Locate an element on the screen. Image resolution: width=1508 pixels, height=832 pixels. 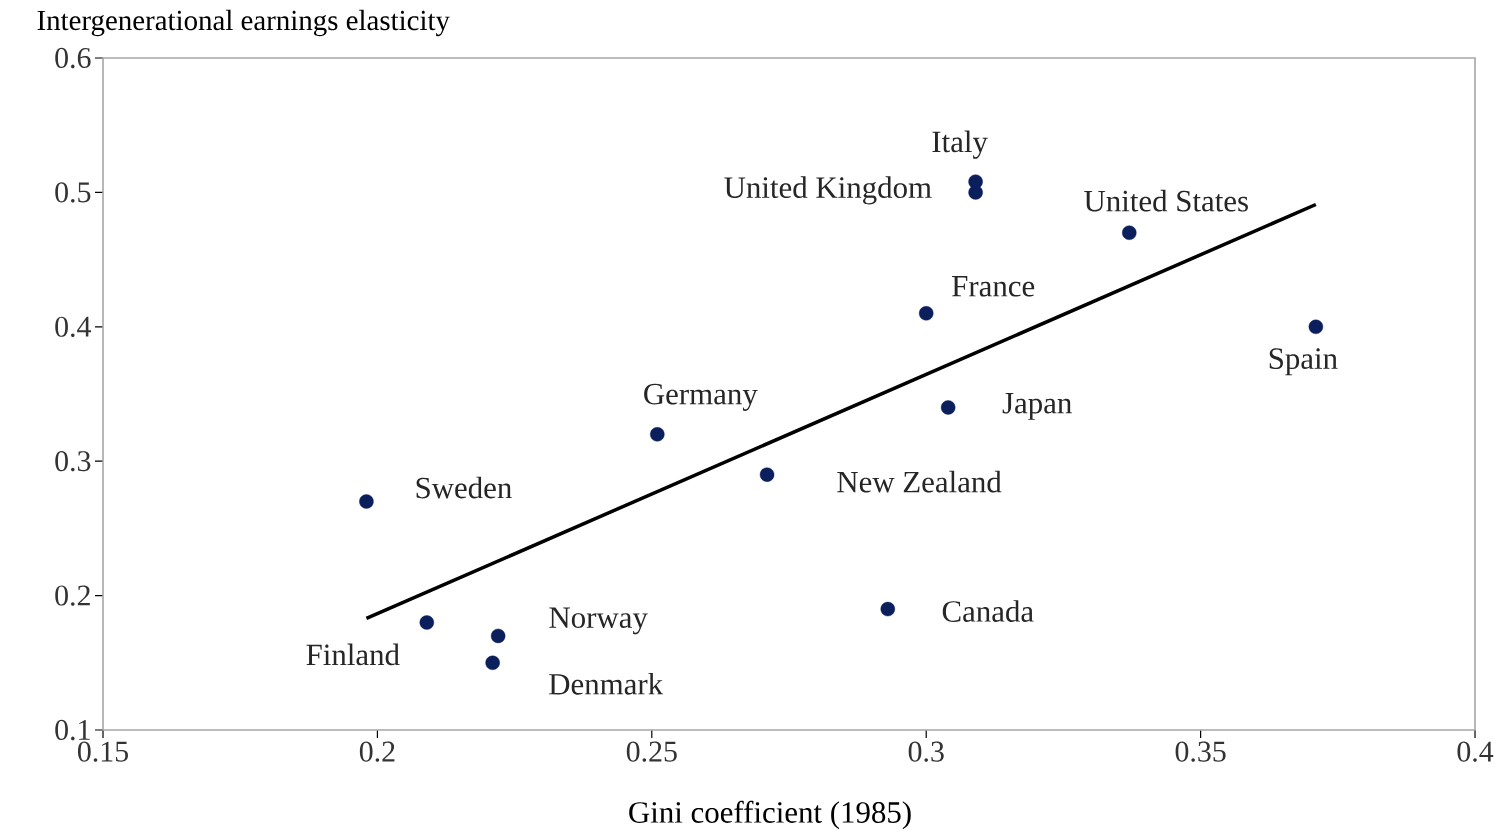
annotation: France is located at coordinates (993, 286).